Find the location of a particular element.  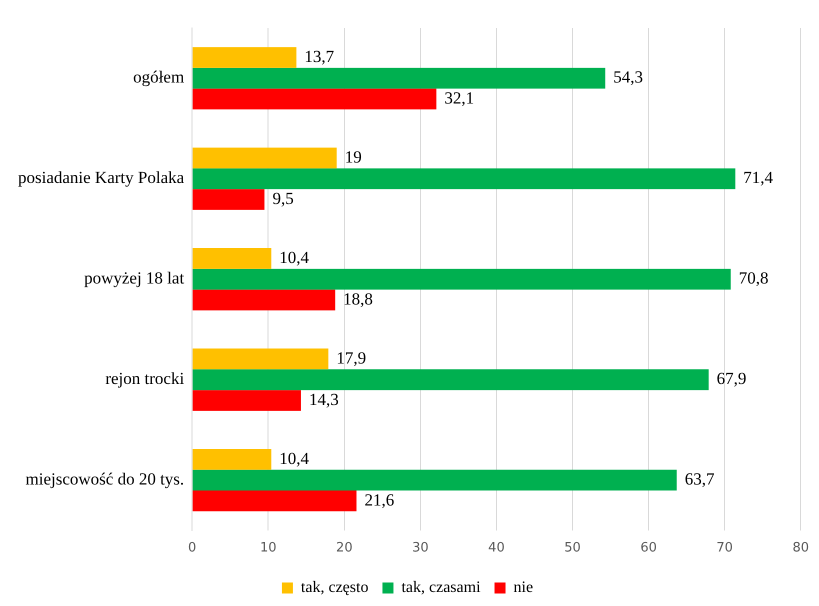

x-tick-label: 30 is located at coordinates (420, 548).